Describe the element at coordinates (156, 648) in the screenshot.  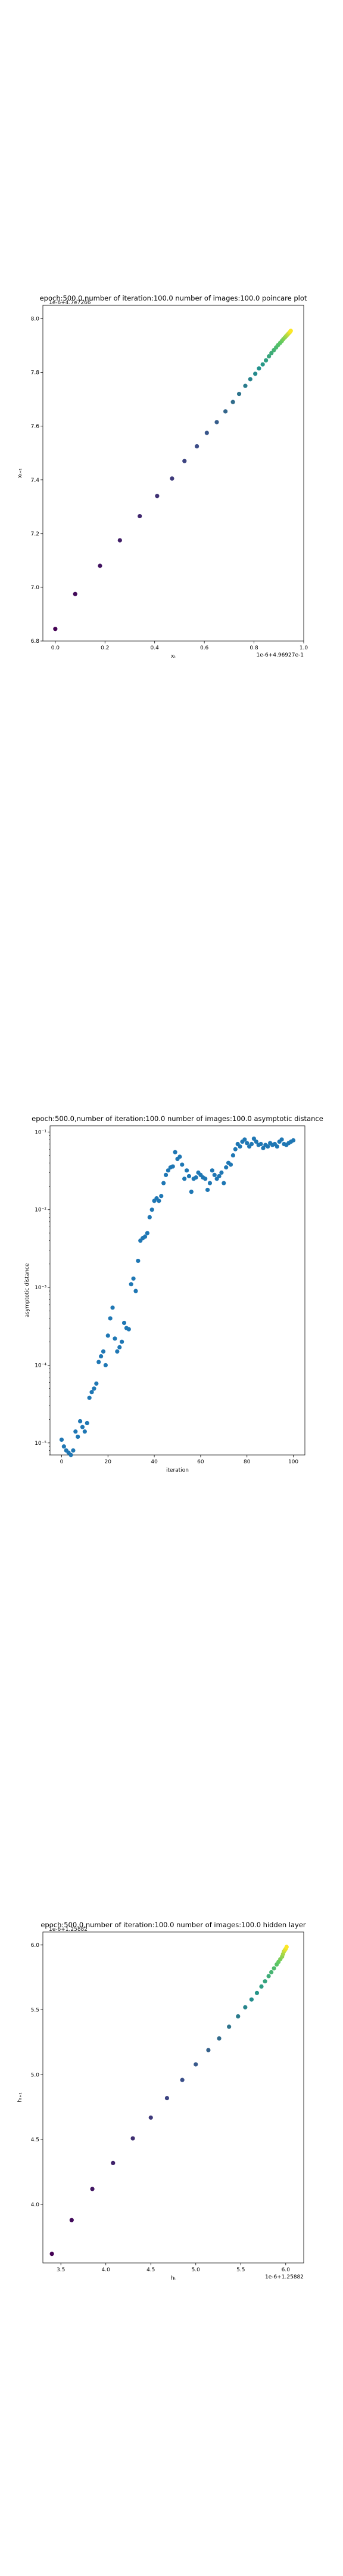
I see `x-tick-label: 0.4` at that location.